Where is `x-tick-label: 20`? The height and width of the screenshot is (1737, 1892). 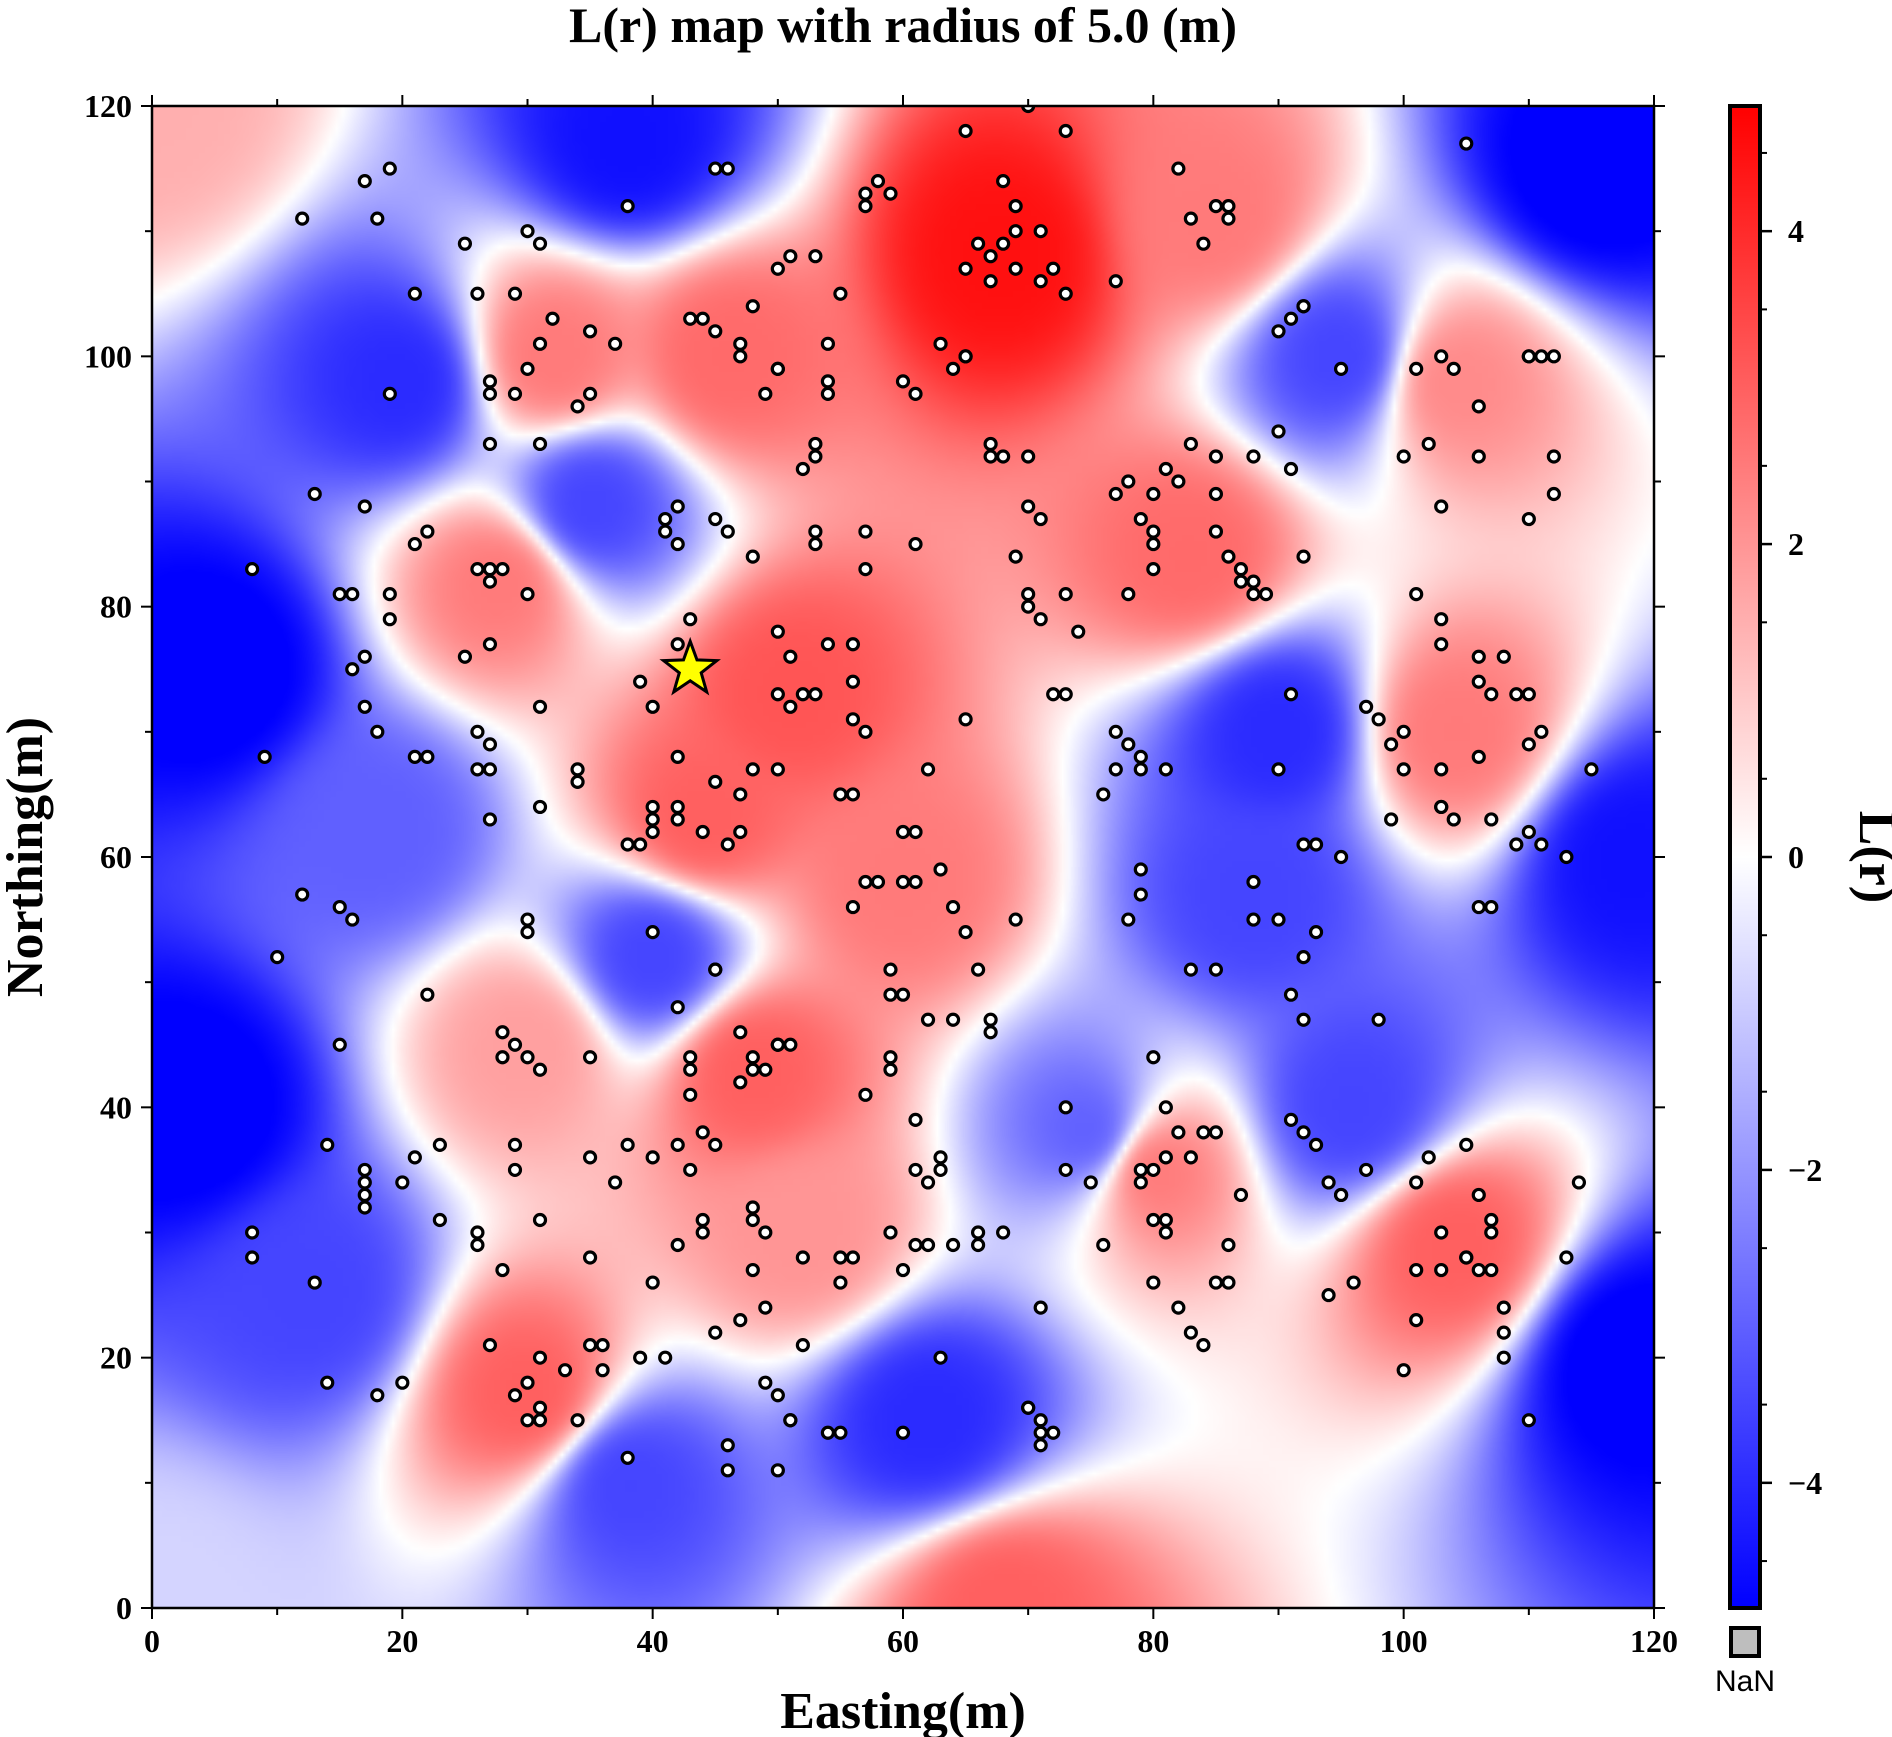 x-tick-label: 20 is located at coordinates (402, 1641).